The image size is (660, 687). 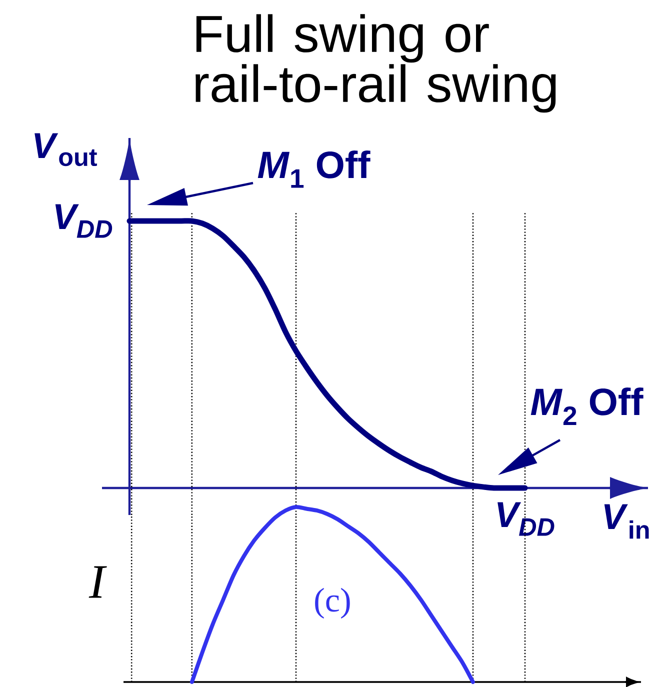 I want to click on annotation: (c), so click(x=332, y=603).